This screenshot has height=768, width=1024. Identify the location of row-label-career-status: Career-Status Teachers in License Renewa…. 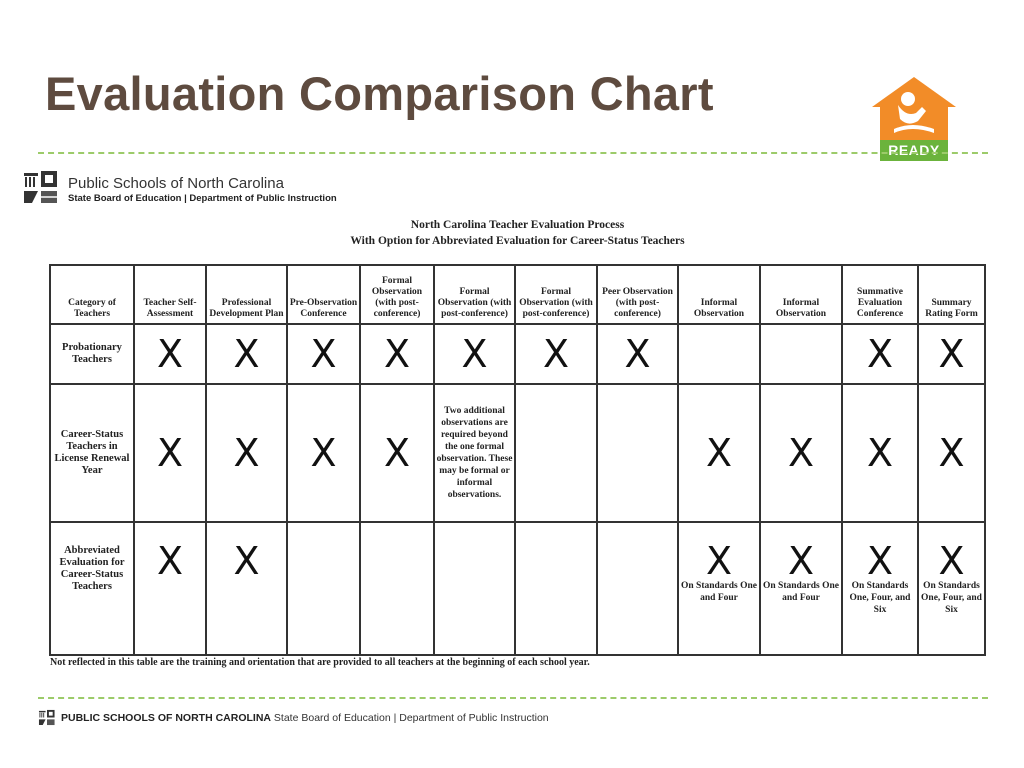
(92, 453).